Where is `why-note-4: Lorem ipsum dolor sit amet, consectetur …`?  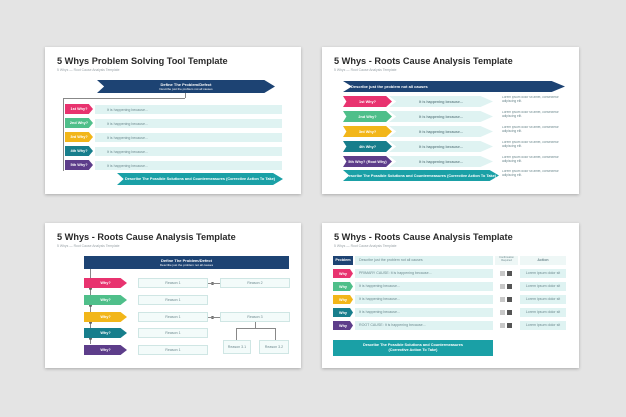 why-note-4: Lorem ipsum dolor sit amet, consectetur … is located at coordinates (530, 144).